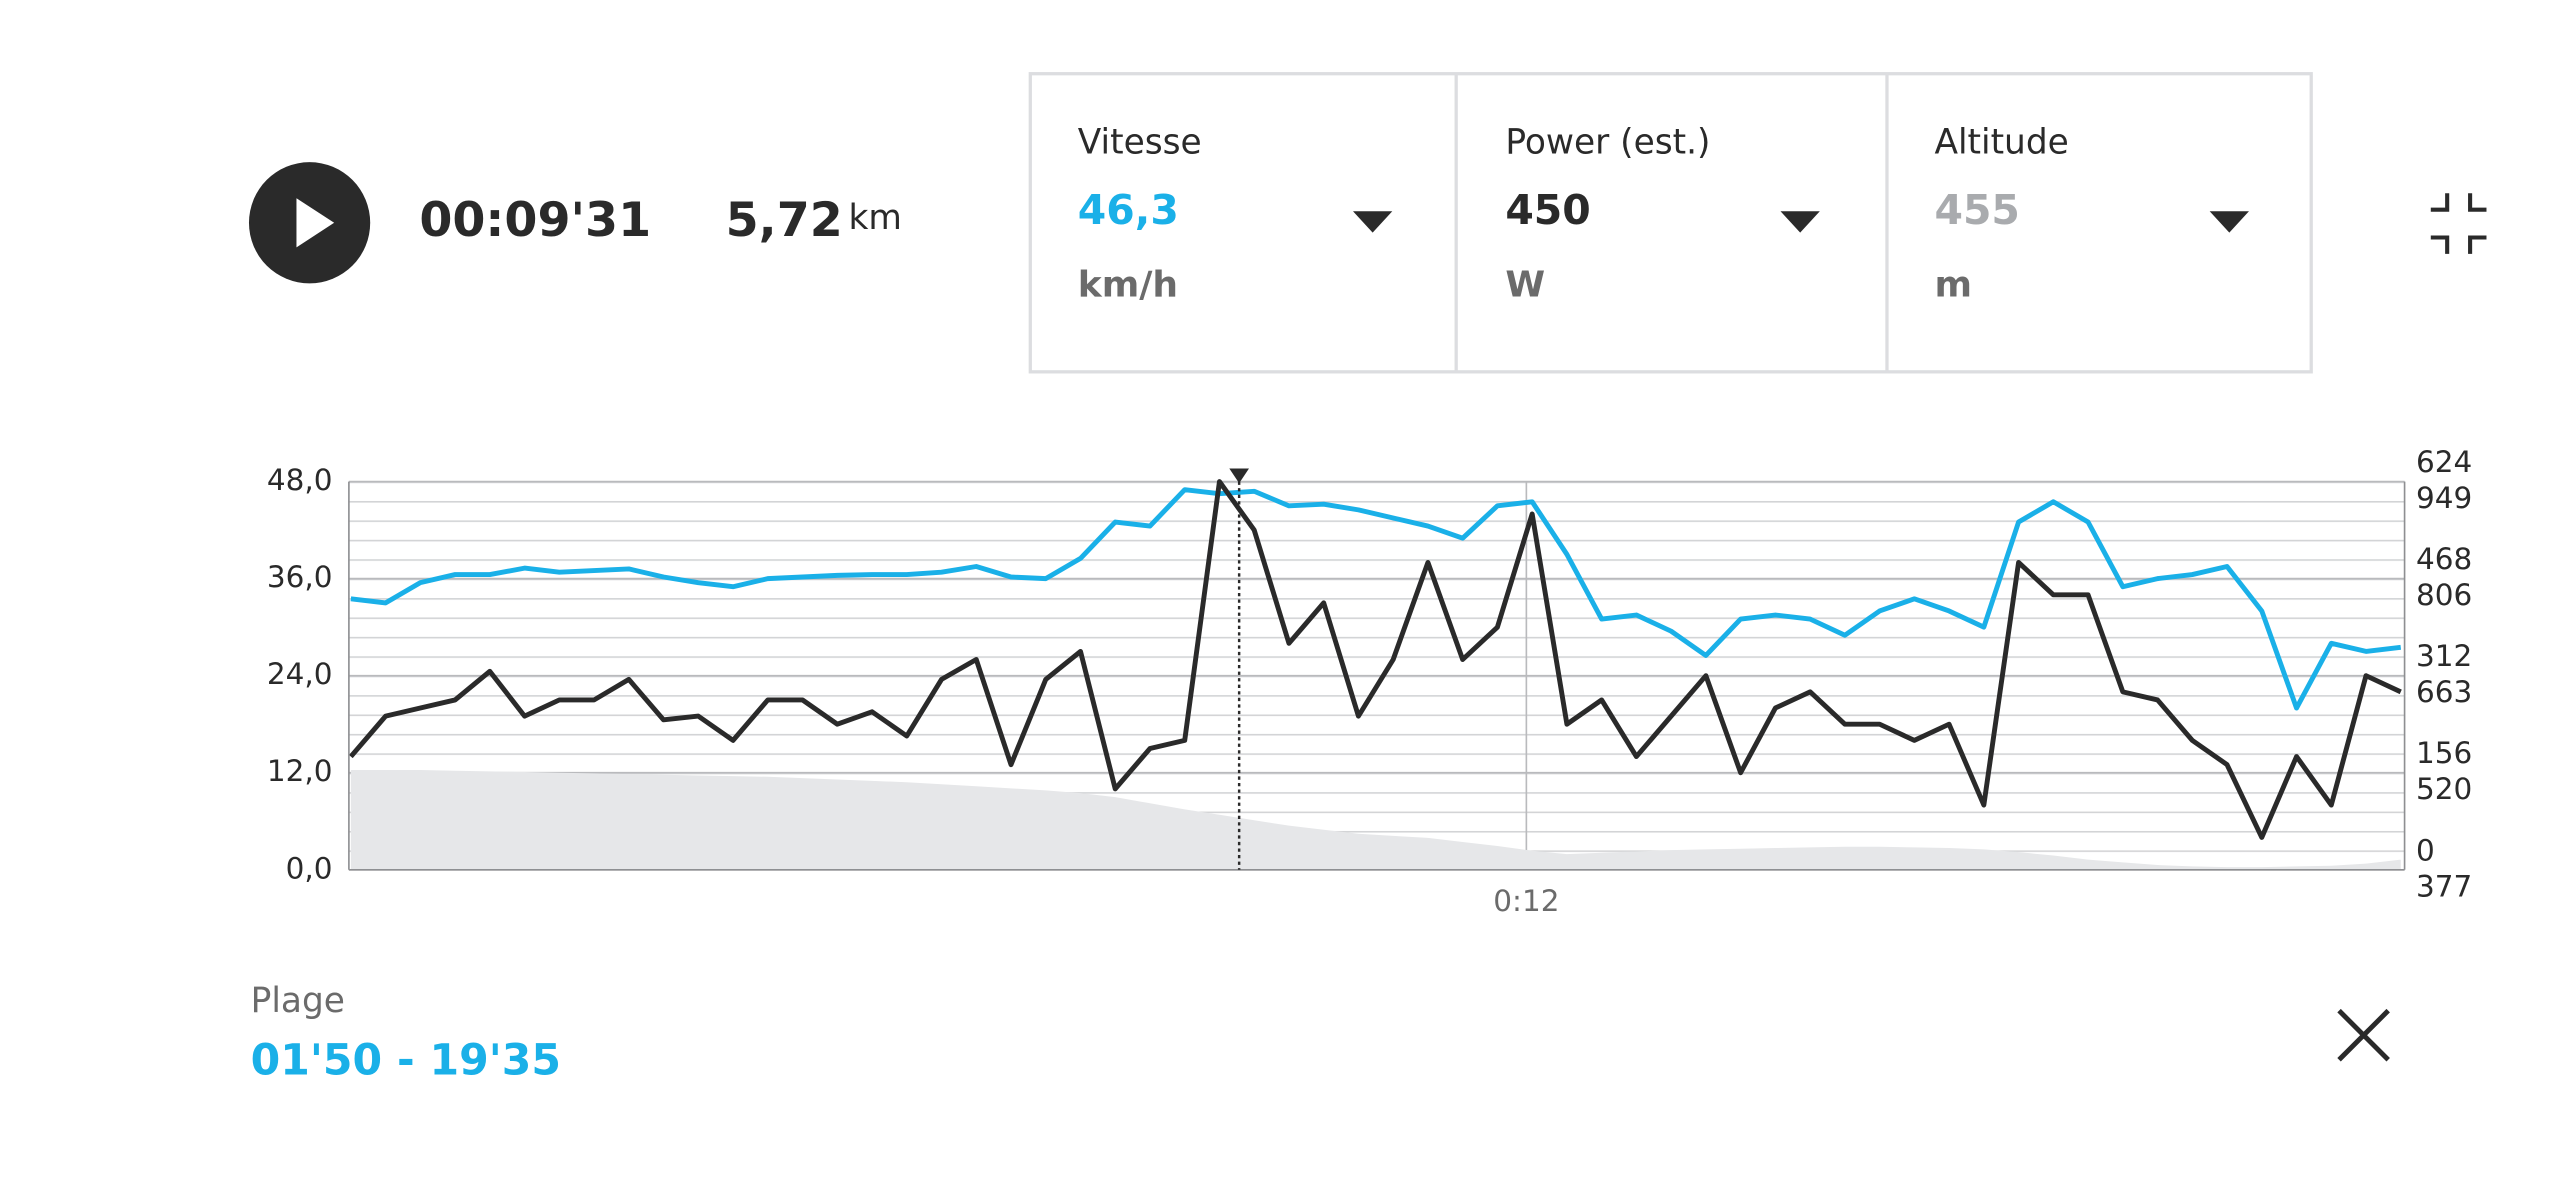 The image size is (2556, 1186). What do you see at coordinates (2444, 789) in the screenshot?
I see `y3-tick-label: 520` at bounding box center [2444, 789].